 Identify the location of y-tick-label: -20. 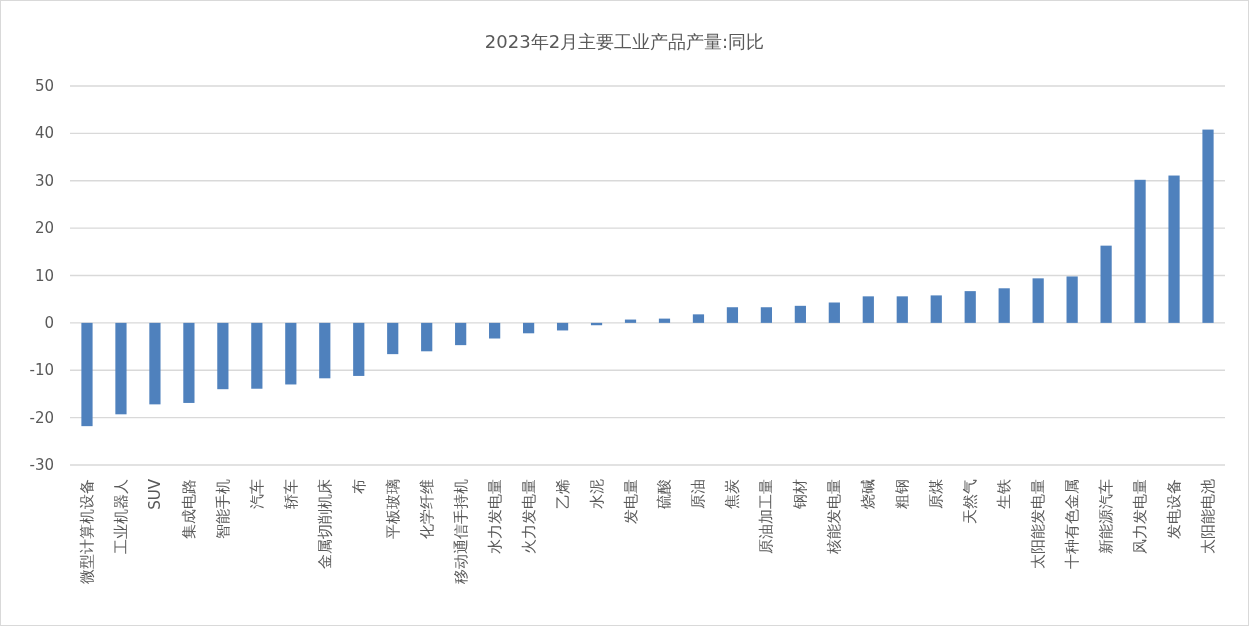
(41, 417).